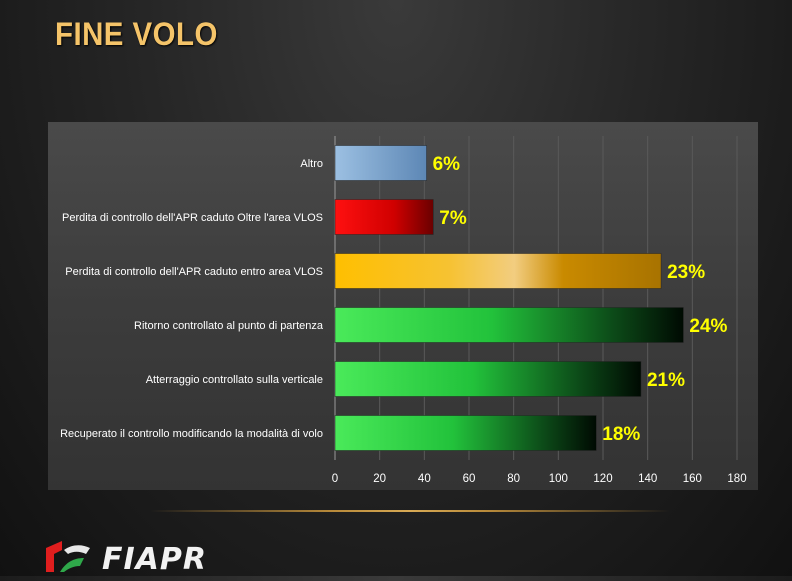 This screenshot has width=792, height=581. I want to click on data-label: 7%, so click(453, 218).